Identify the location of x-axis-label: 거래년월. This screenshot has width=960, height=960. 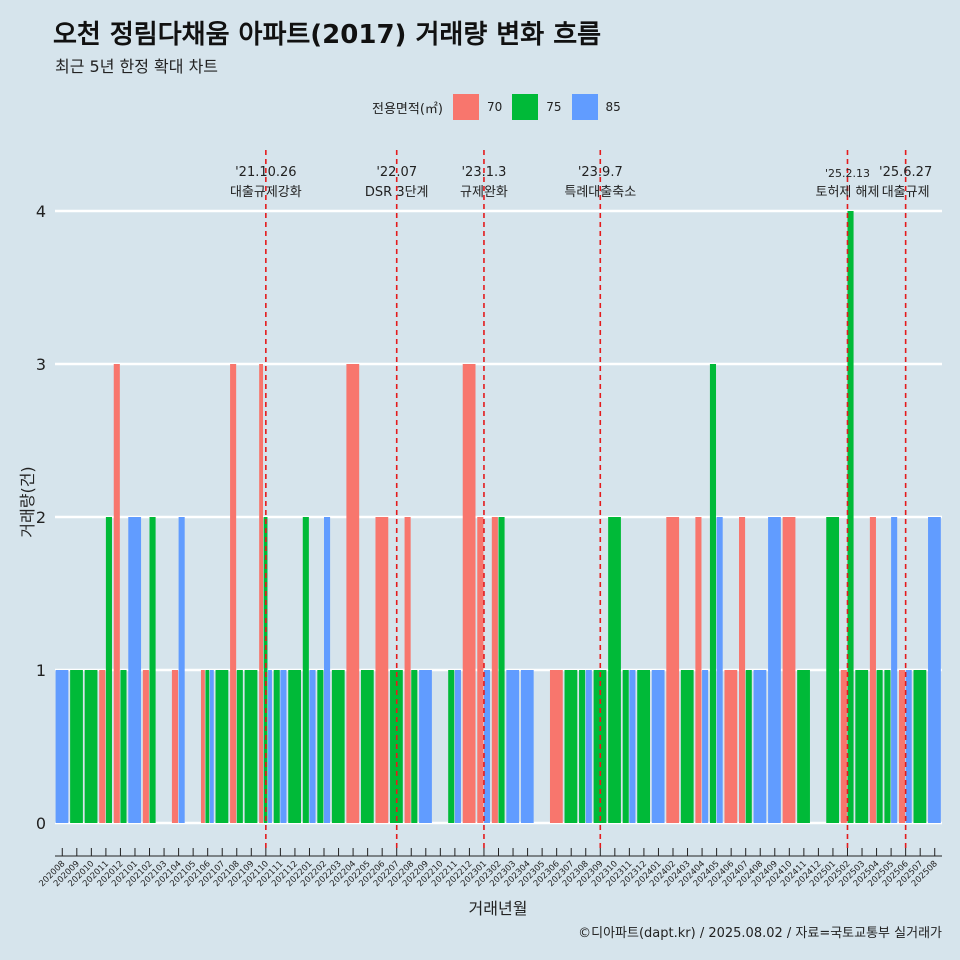
(498, 908).